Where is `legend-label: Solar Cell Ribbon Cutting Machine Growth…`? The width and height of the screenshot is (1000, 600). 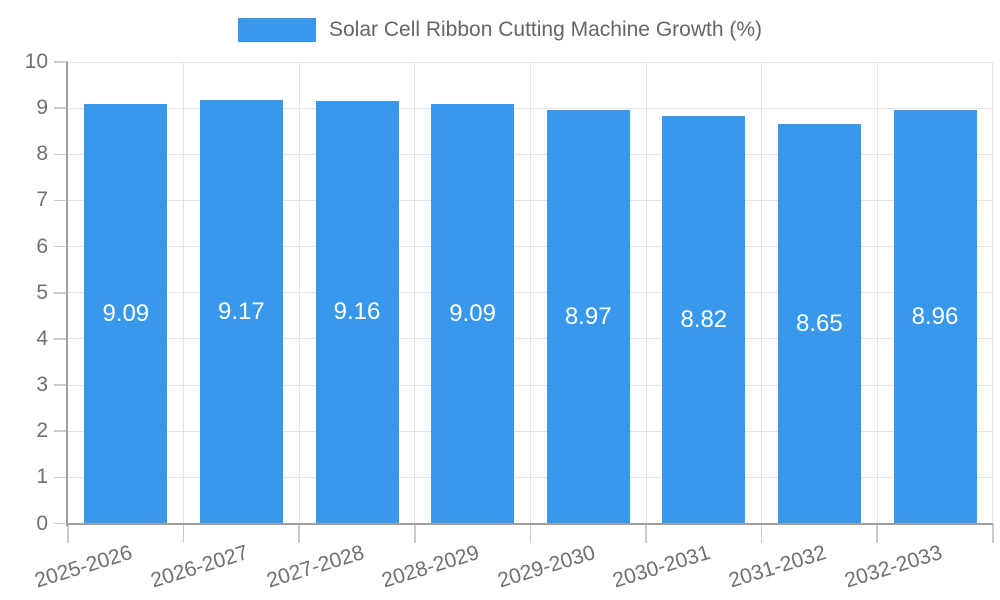 legend-label: Solar Cell Ribbon Cutting Machine Growth… is located at coordinates (545, 29).